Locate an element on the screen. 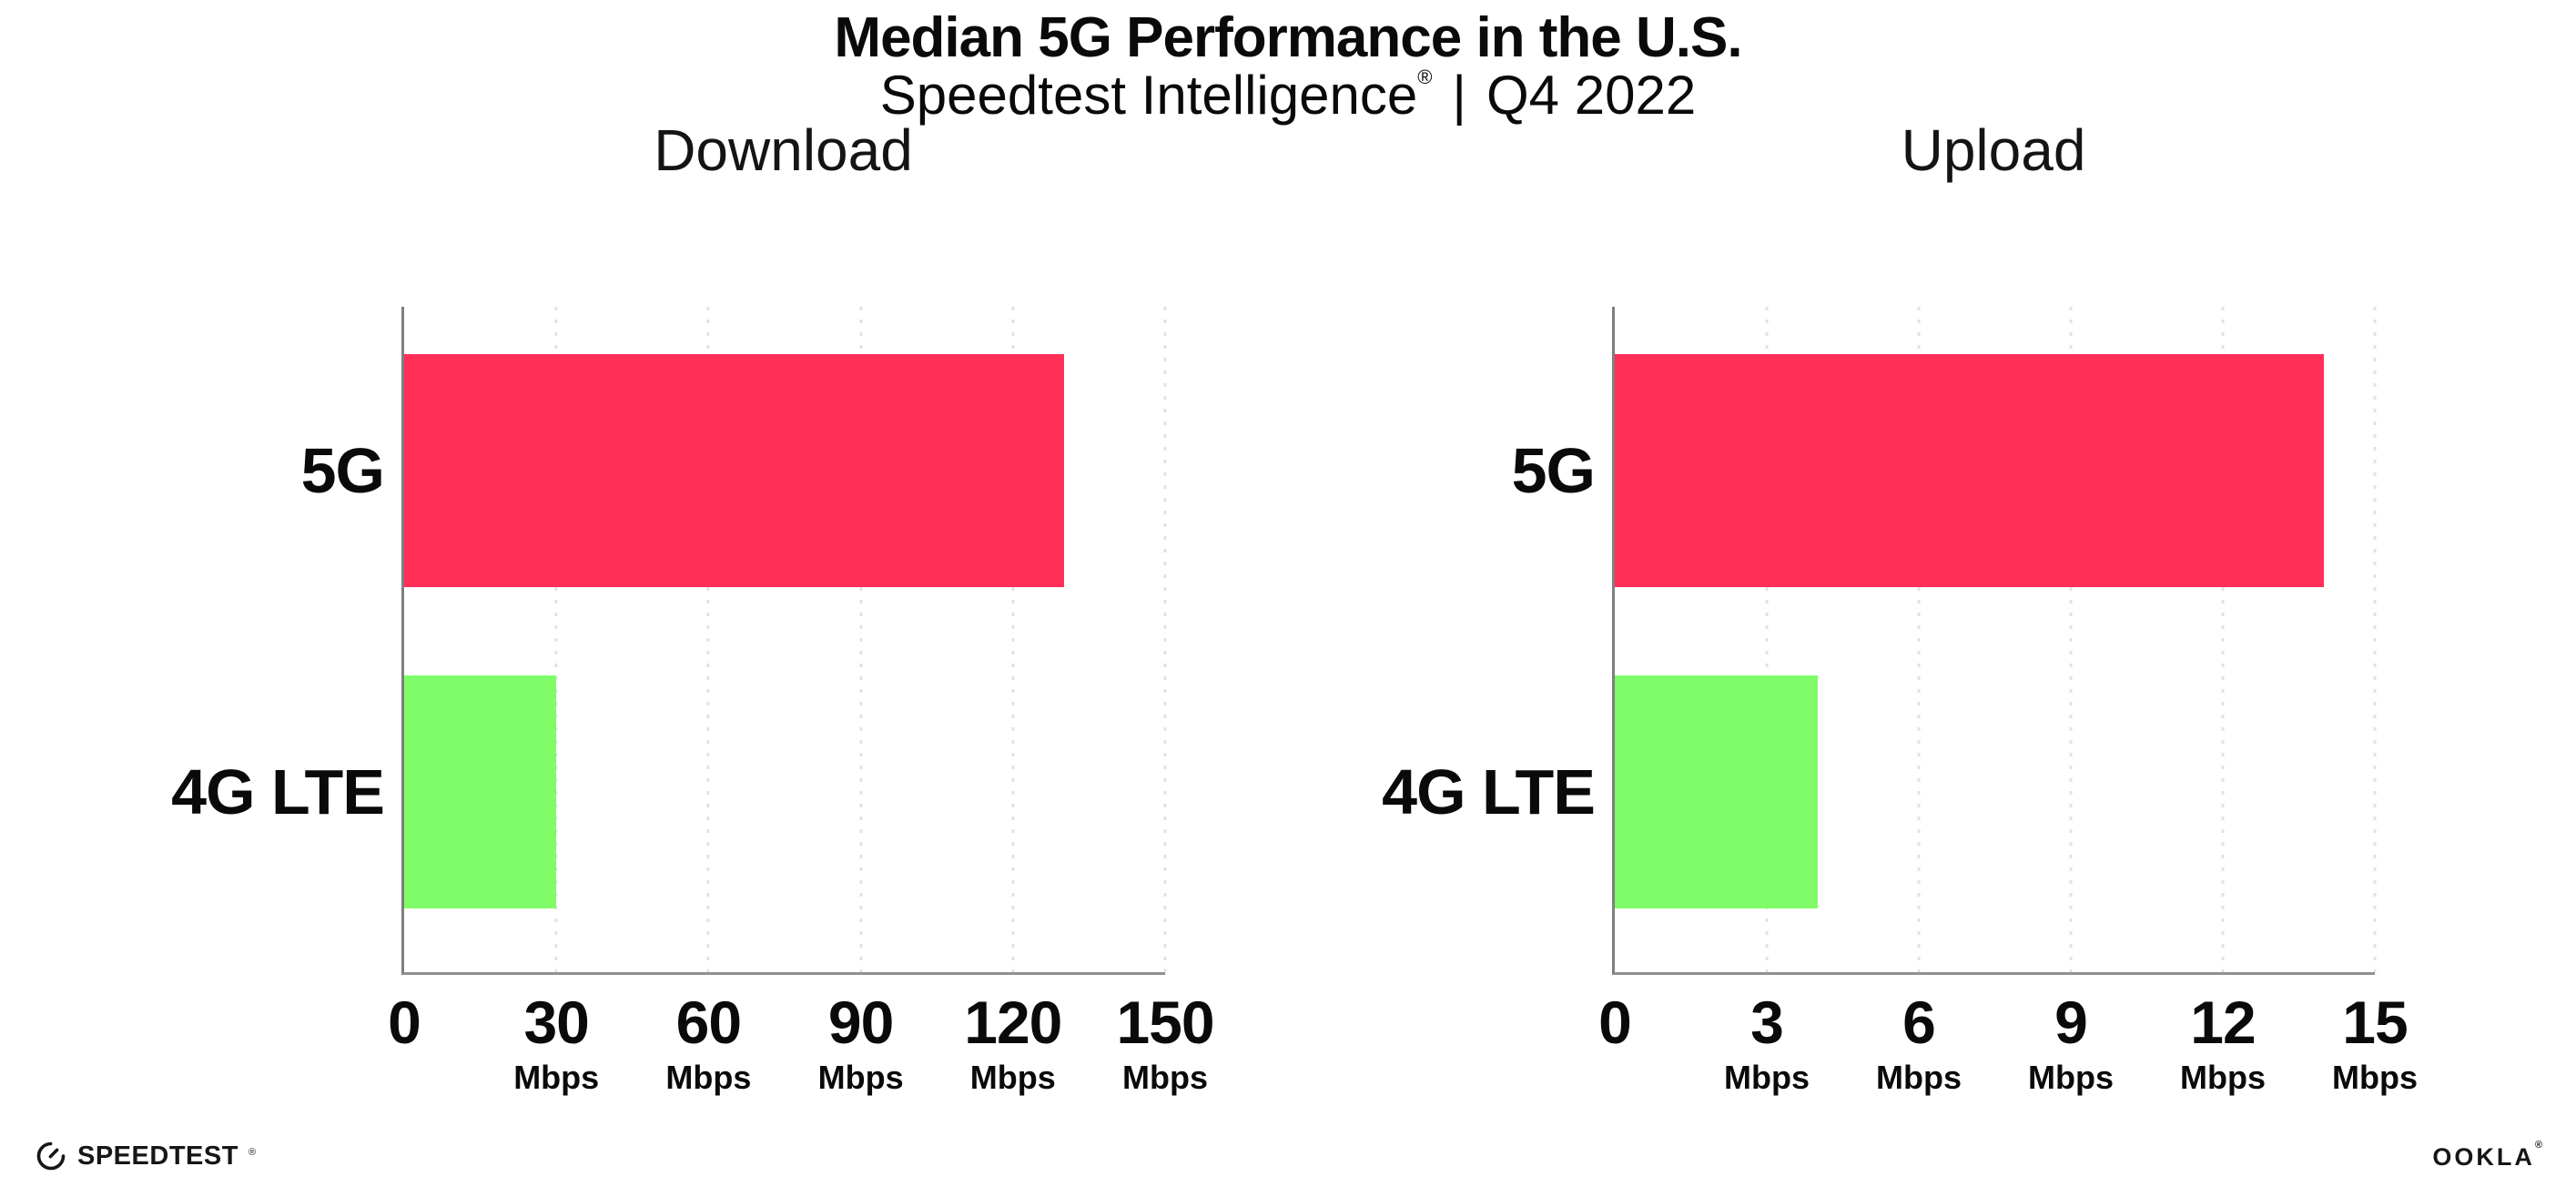 This screenshot has width=2576, height=1197. x-tick-label-150: 150 Mbps is located at coordinates (1165, 1043).